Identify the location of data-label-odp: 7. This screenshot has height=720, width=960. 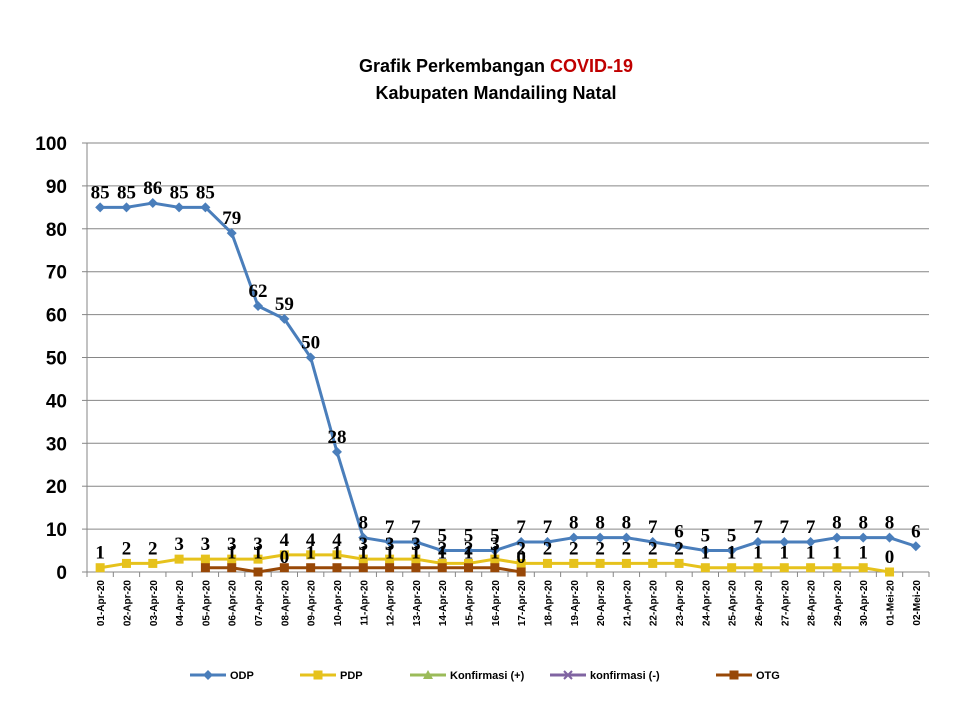
(785, 527).